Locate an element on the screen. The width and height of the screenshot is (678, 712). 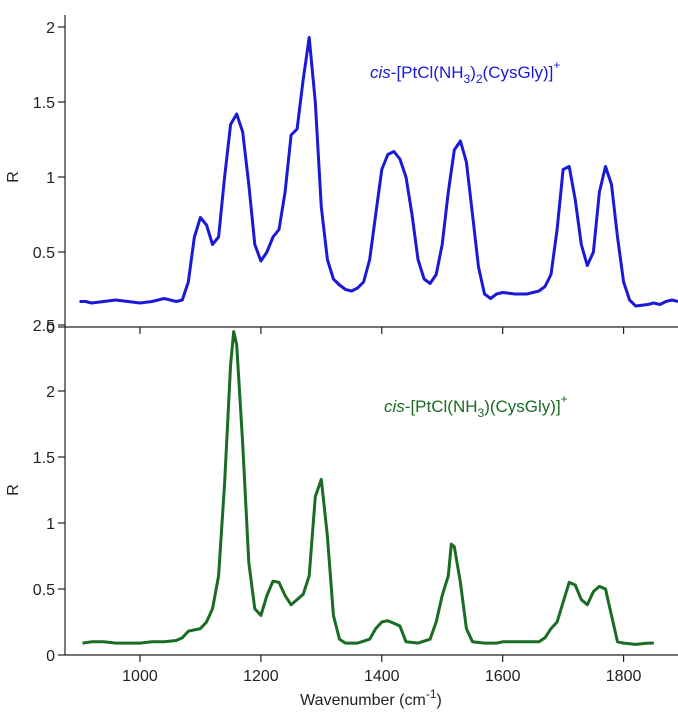
annotation: cis-[PtCl(NH3)2(CysGly)]+ is located at coordinates (465, 72).